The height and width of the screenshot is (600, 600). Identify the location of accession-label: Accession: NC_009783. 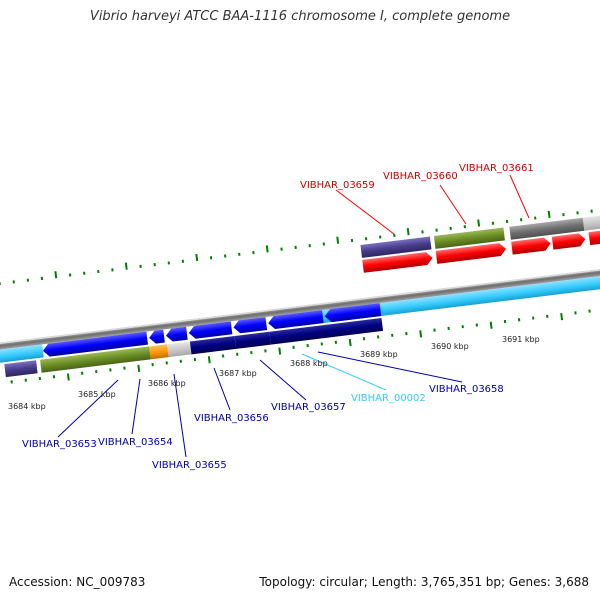
(77, 582).